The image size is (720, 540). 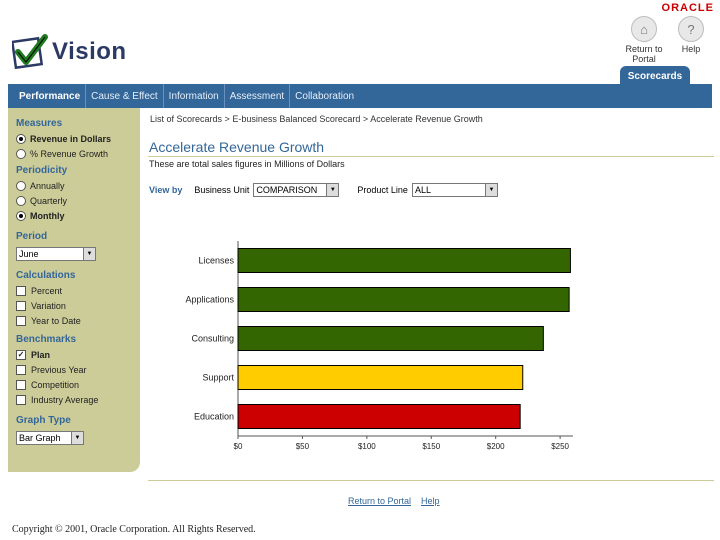 What do you see at coordinates (380, 501) in the screenshot?
I see `footer-return-link: Return to Portal` at bounding box center [380, 501].